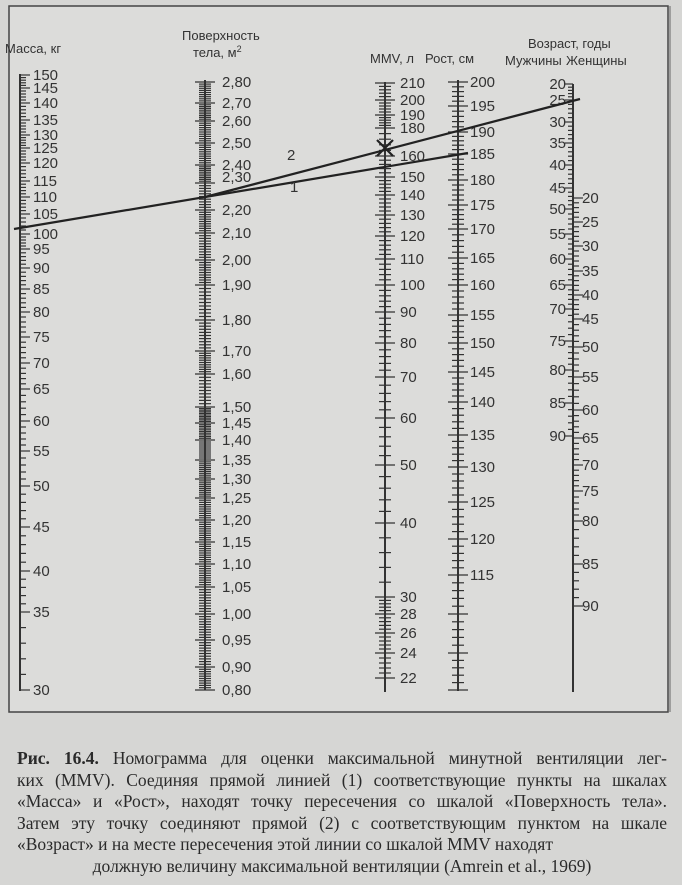 The width and height of the screenshot is (682, 885). I want to click on height-tick-label: 165, so click(482, 258).